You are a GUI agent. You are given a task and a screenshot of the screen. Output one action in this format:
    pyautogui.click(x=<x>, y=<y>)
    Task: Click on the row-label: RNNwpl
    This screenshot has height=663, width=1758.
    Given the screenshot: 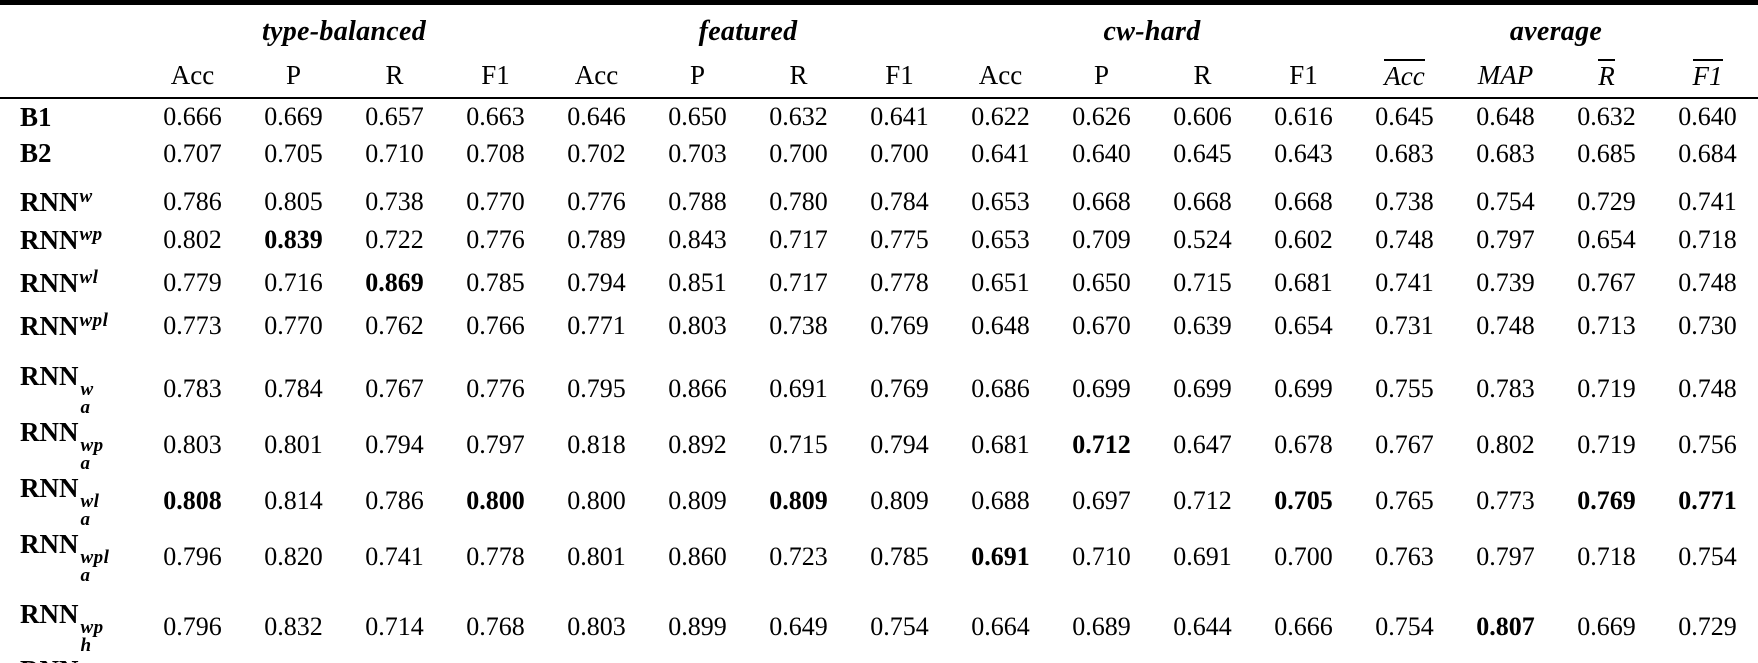 What is the action you would take?
    pyautogui.click(x=71, y=325)
    